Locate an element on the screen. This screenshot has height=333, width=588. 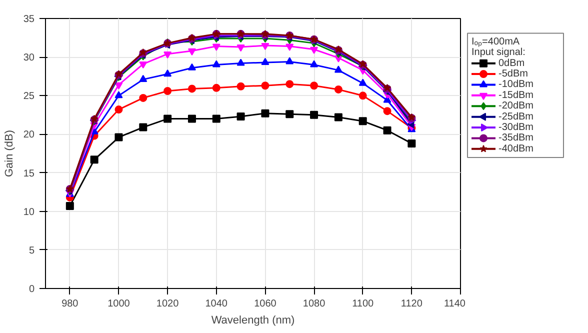
x-tick-label: 1140 is located at coordinates (455, 304).